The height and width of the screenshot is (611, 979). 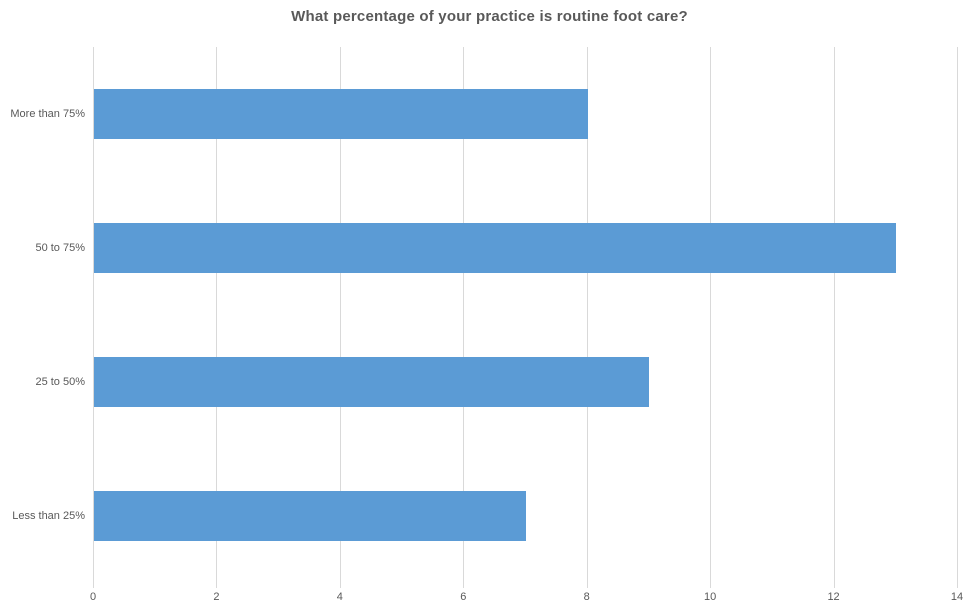 What do you see at coordinates (710, 597) in the screenshot?
I see `value-axis-tick-label: 10` at bounding box center [710, 597].